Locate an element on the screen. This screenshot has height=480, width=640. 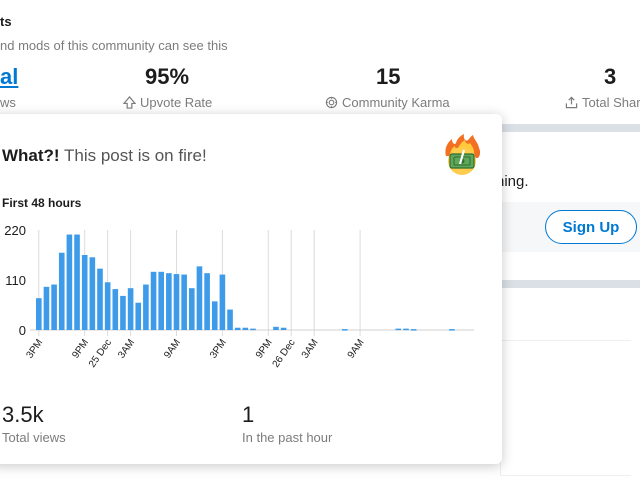
stat-shares-value: 3 is located at coordinates (610, 76).